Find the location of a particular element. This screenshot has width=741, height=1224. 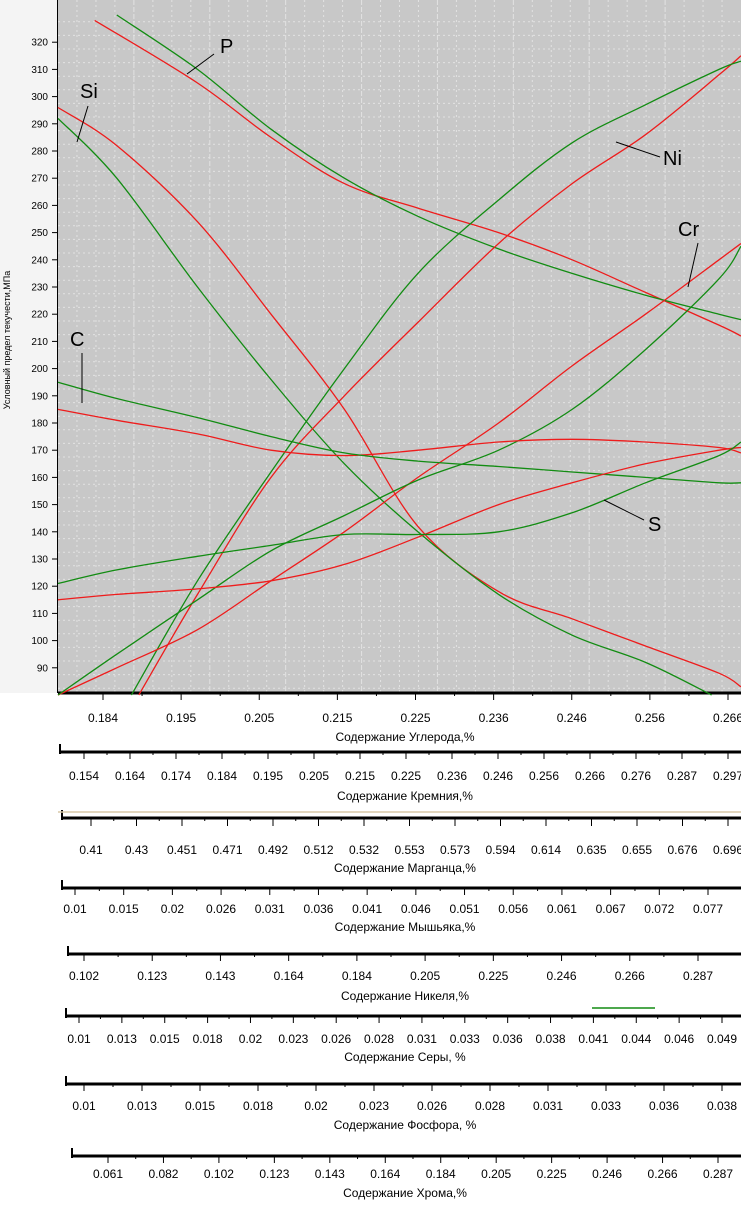

x-tick-label: 0.696 is located at coordinates (727, 850).